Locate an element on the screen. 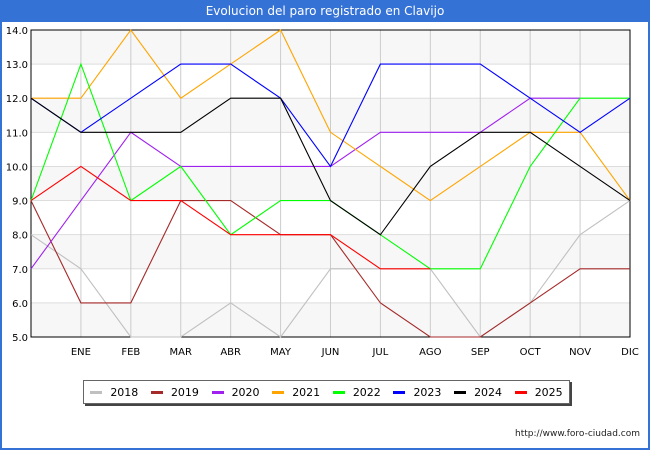 The image size is (650, 450). x-tick-label: ENE is located at coordinates (81, 352).